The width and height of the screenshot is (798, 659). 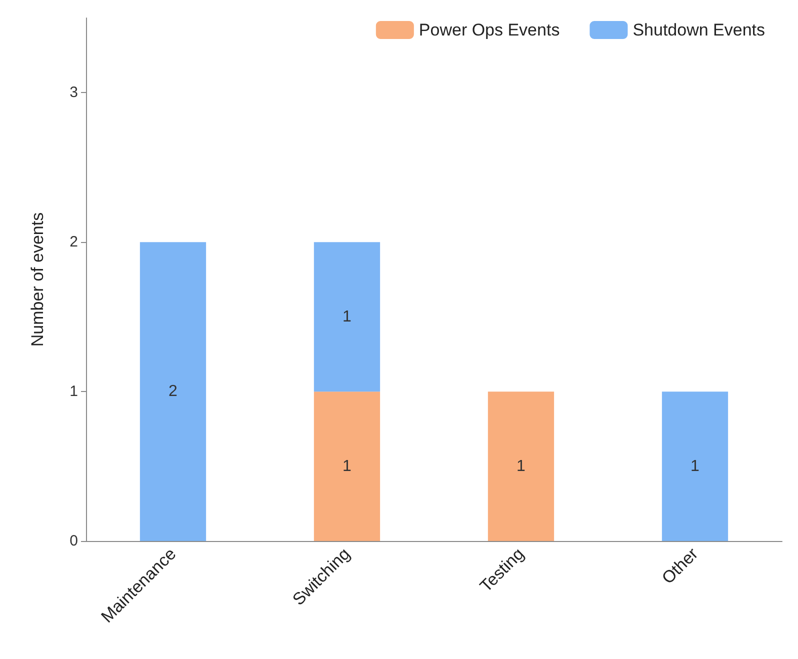 What do you see at coordinates (173, 391) in the screenshot?
I see `data-label: 2` at bounding box center [173, 391].